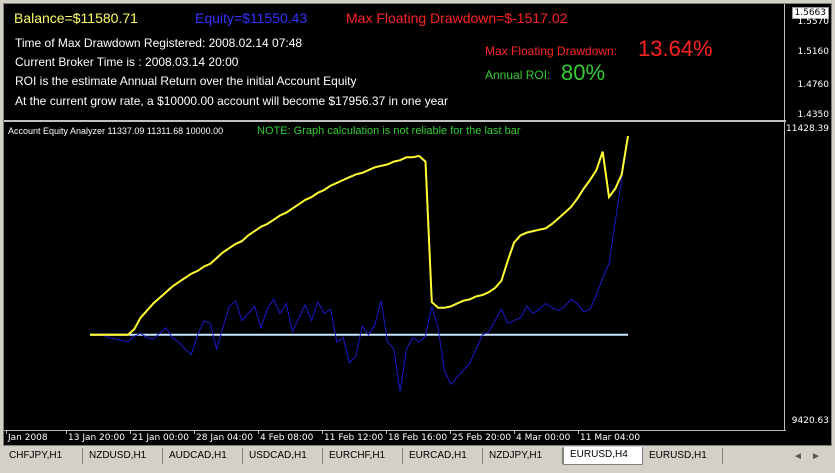 The width and height of the screenshot is (835, 473). What do you see at coordinates (675, 48) in the screenshot?
I see `drawdown-pct-value: 13.64%` at bounding box center [675, 48].